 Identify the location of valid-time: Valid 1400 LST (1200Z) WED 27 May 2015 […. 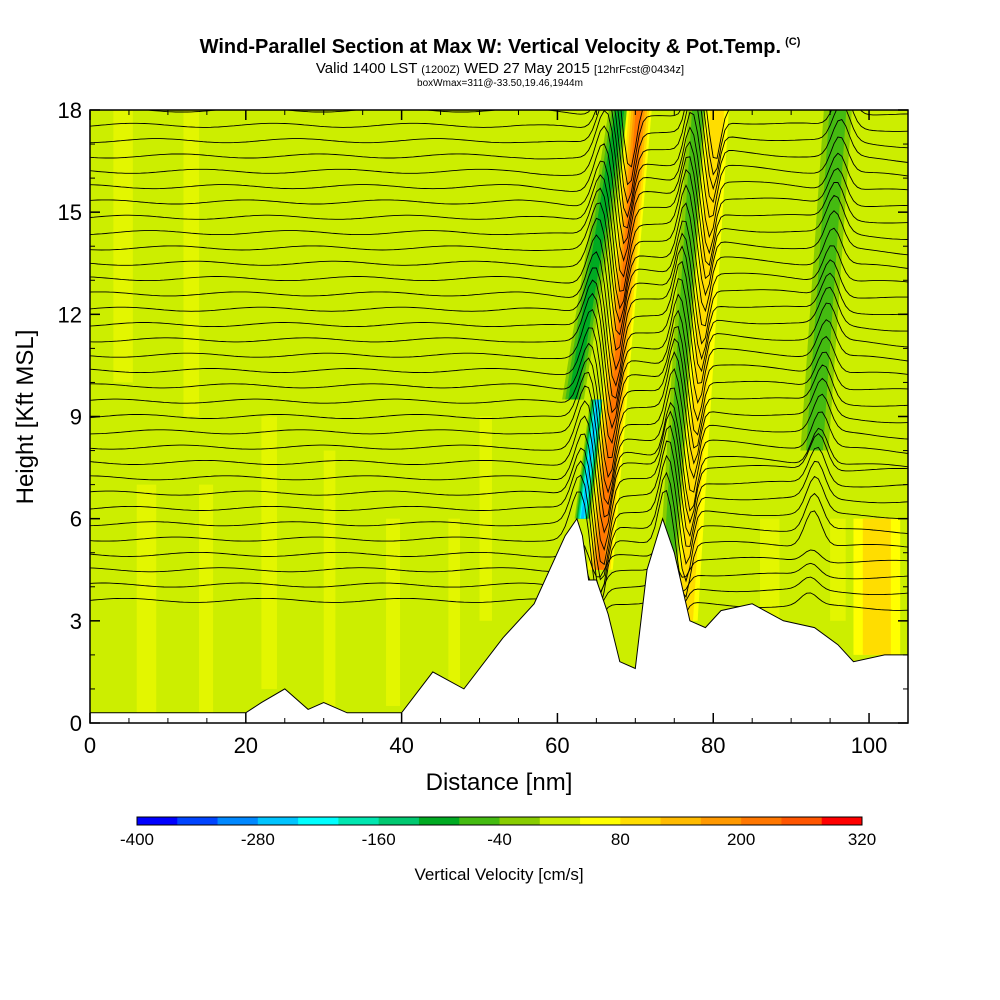
(500, 68).